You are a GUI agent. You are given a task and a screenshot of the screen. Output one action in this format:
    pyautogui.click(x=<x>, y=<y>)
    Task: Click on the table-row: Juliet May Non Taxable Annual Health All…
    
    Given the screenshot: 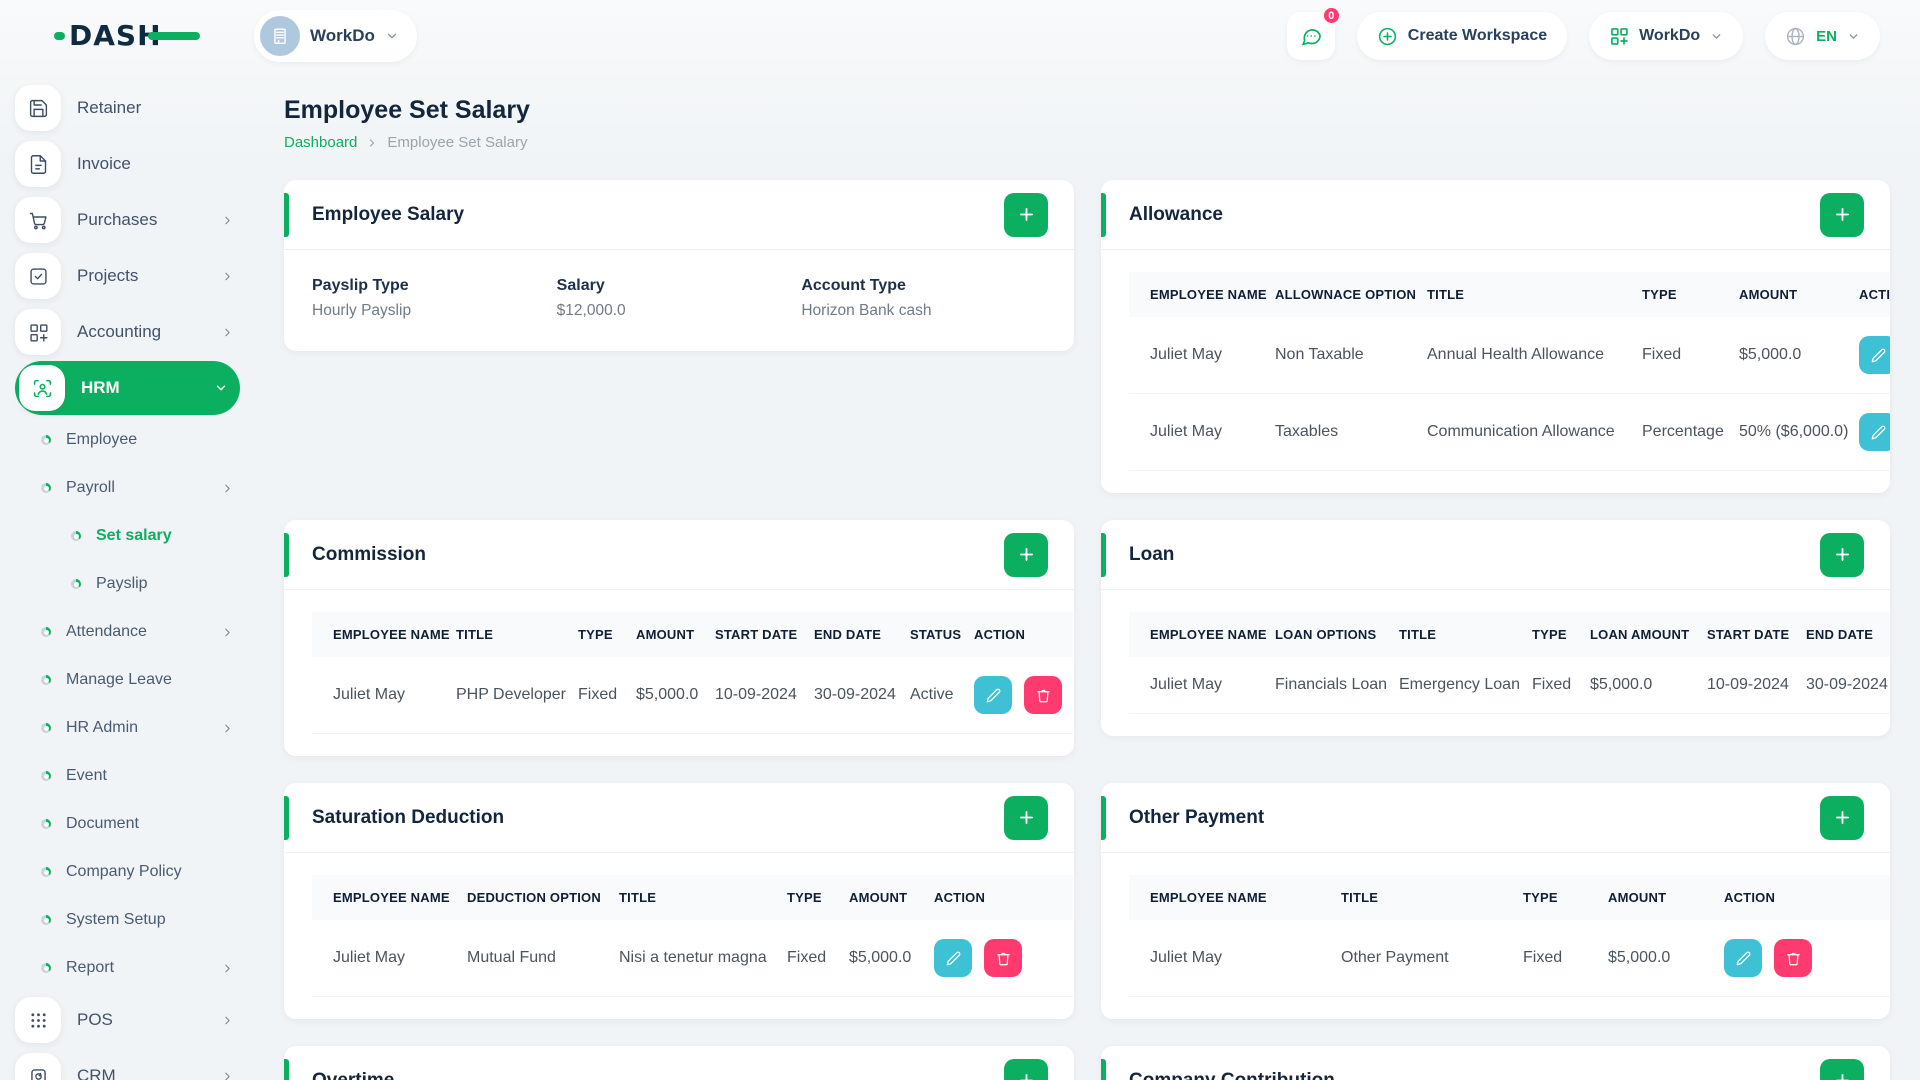 What is the action you would take?
    pyautogui.click(x=1509, y=355)
    